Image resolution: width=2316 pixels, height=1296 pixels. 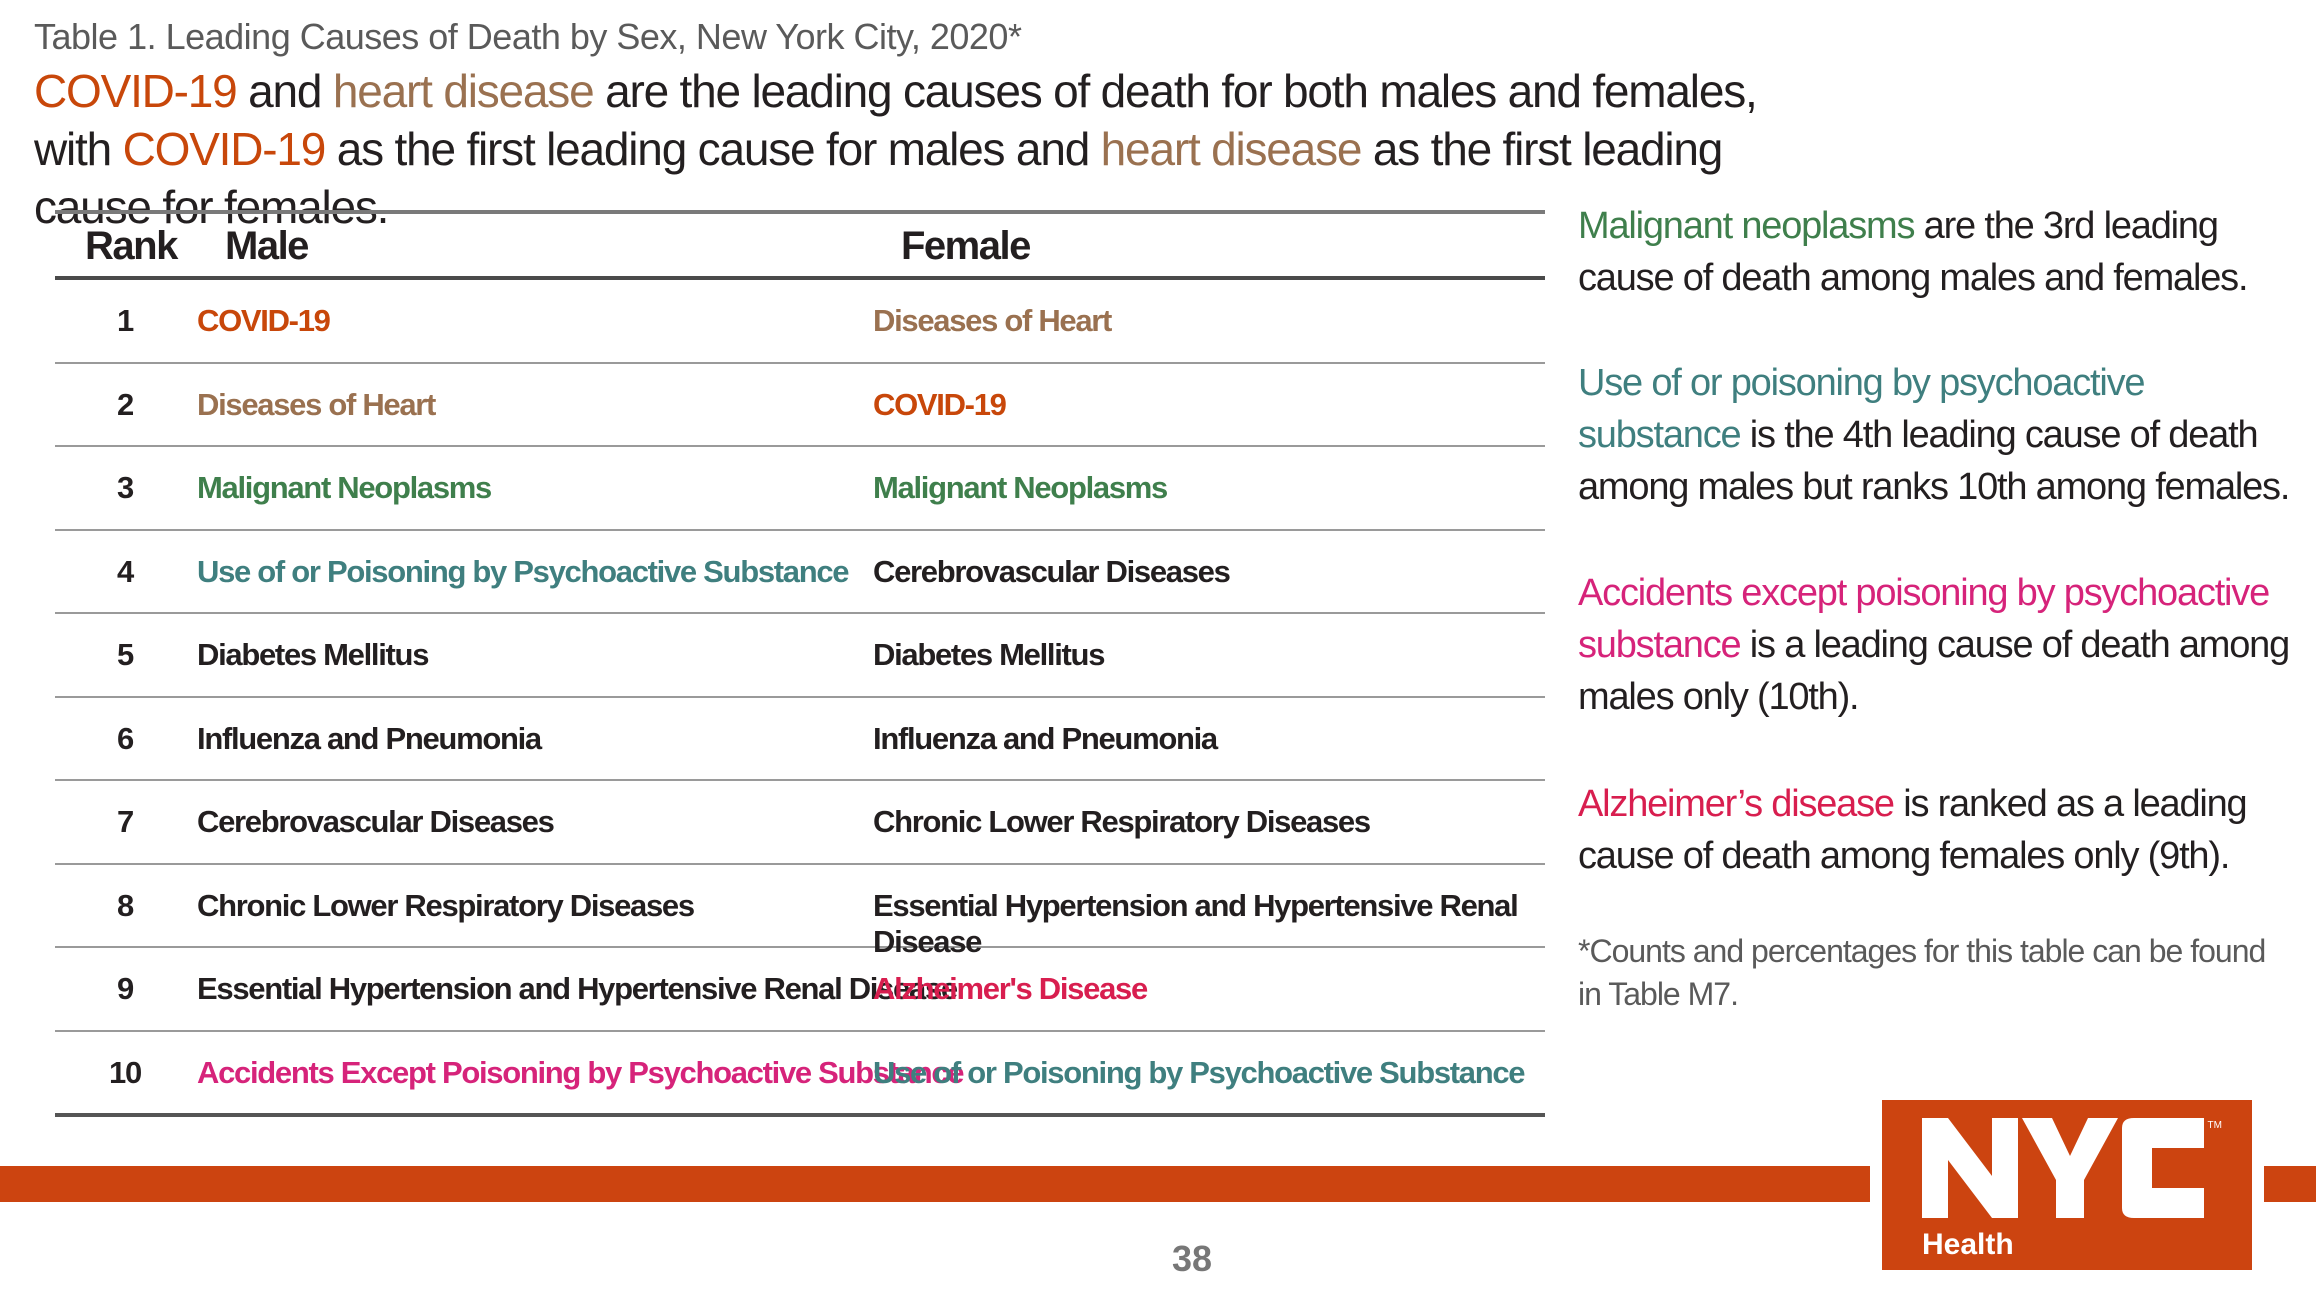 I want to click on note-highlight: Malignant neoplasms, so click(x=1746, y=226).